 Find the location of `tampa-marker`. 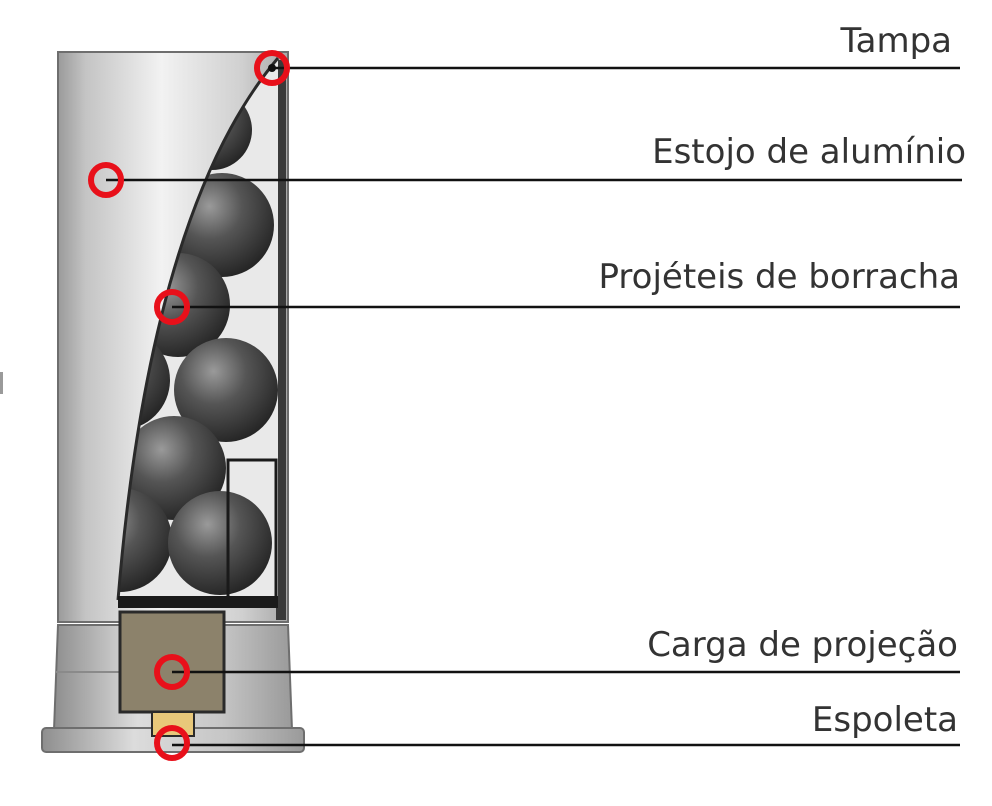

tampa-marker is located at coordinates (272, 68).